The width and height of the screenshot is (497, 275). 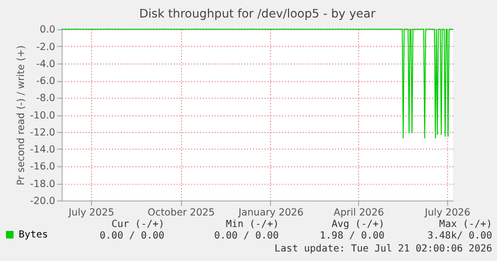 I want to click on legend-label: Bytes, so click(x=33, y=235).